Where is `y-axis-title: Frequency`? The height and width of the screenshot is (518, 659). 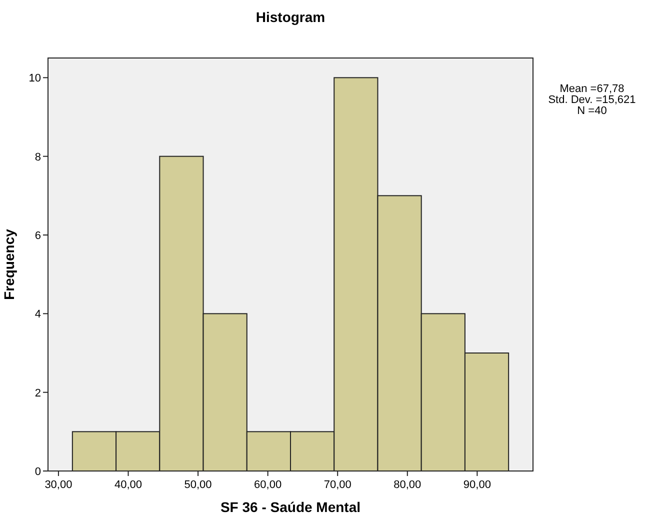 y-axis-title: Frequency is located at coordinates (9, 264).